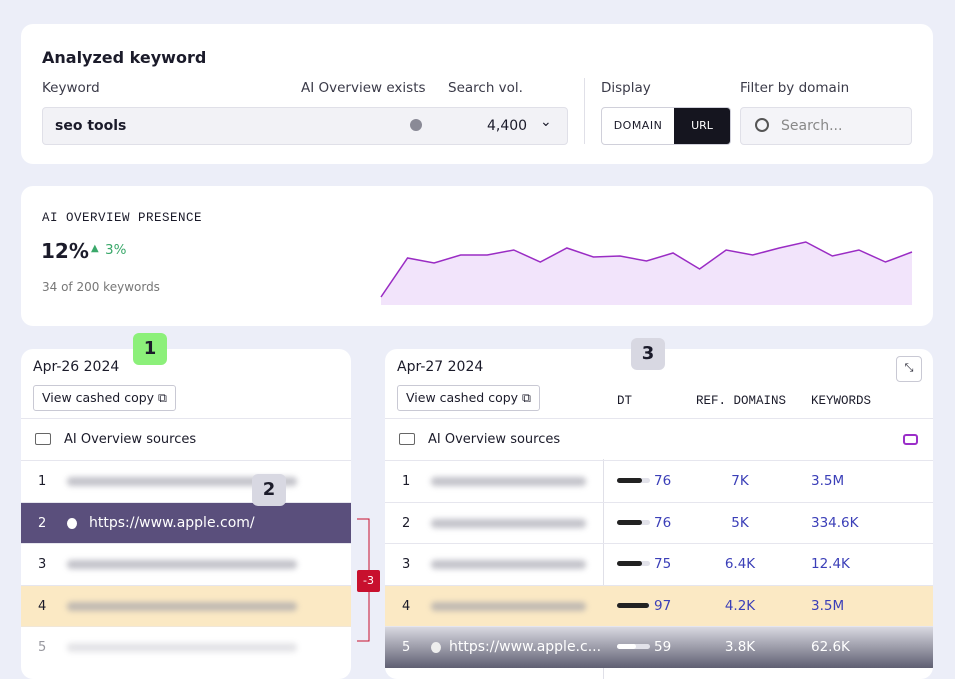 This screenshot has height=679, width=955. Describe the element at coordinates (625, 401) in the screenshot. I see `column-header: DT` at that location.